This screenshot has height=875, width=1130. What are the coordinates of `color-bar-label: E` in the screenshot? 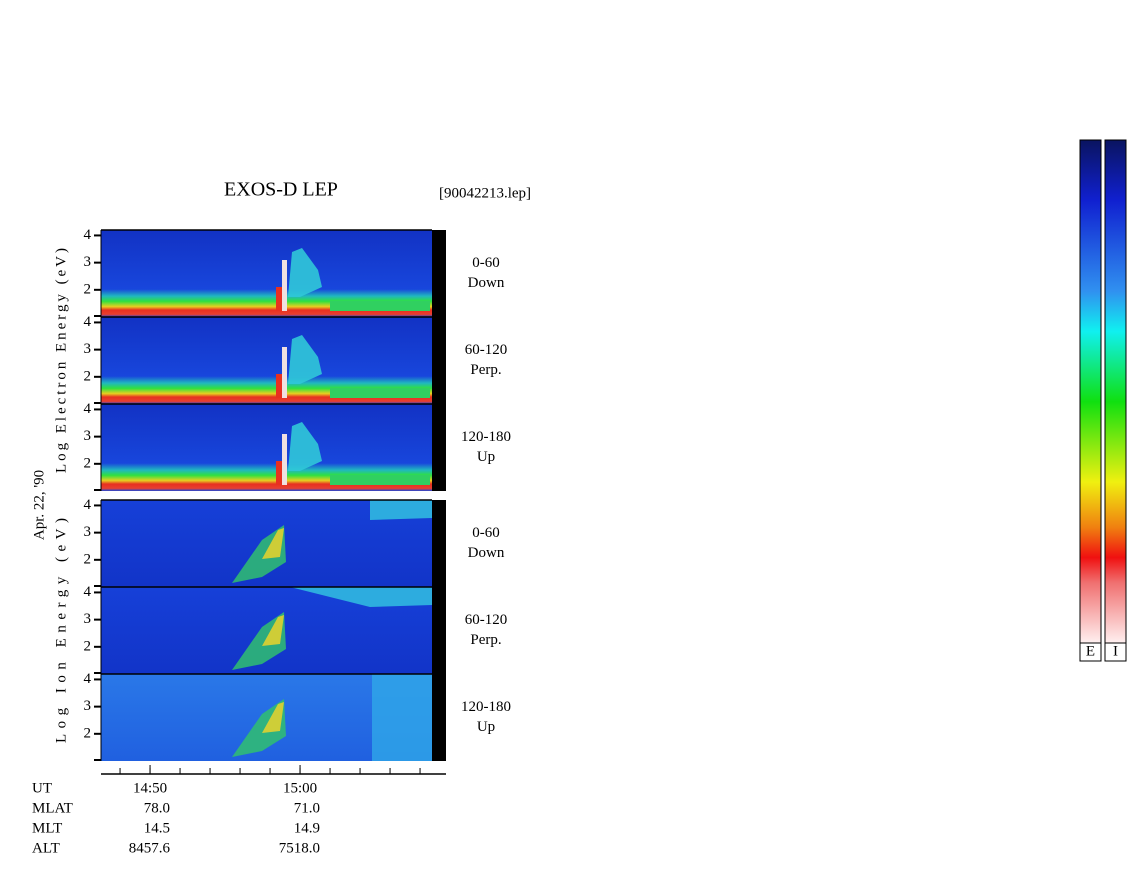 It's located at (1090, 651).